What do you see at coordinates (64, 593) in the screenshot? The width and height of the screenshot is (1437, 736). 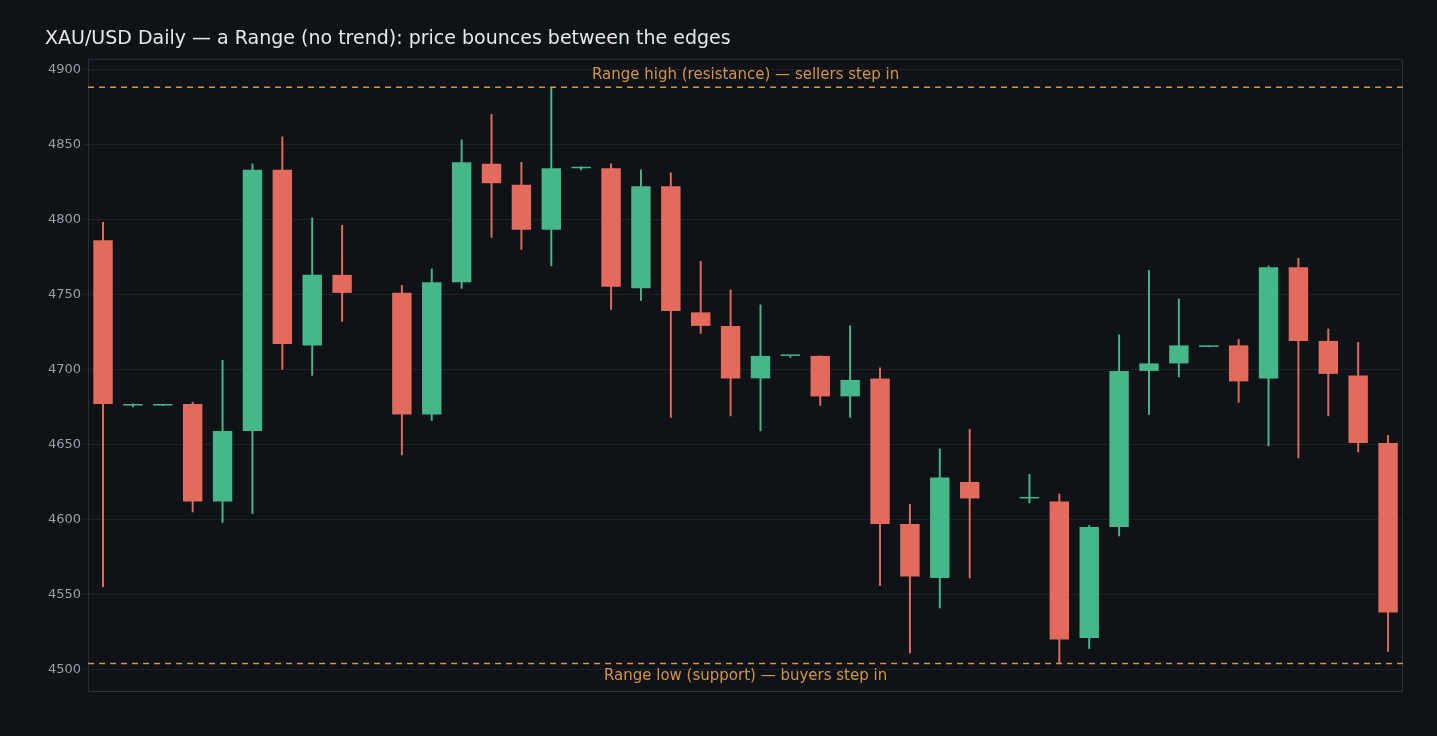 I see `y-tick-label: 4550` at bounding box center [64, 593].